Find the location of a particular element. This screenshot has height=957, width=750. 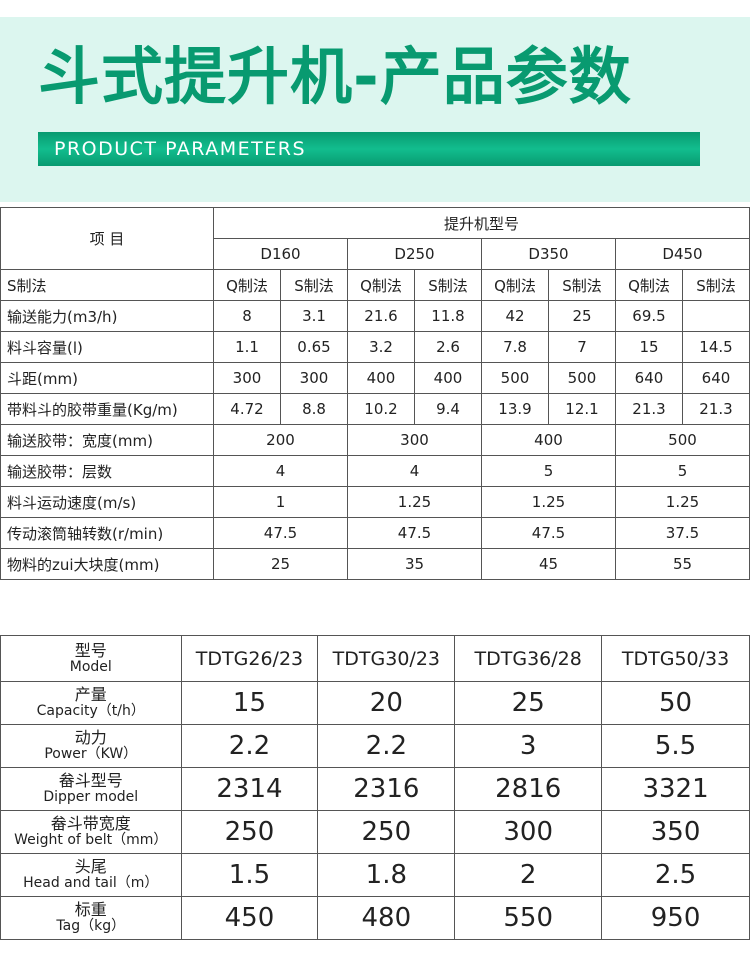

page-title: 斗式提升机-产品参数 is located at coordinates (335, 76).